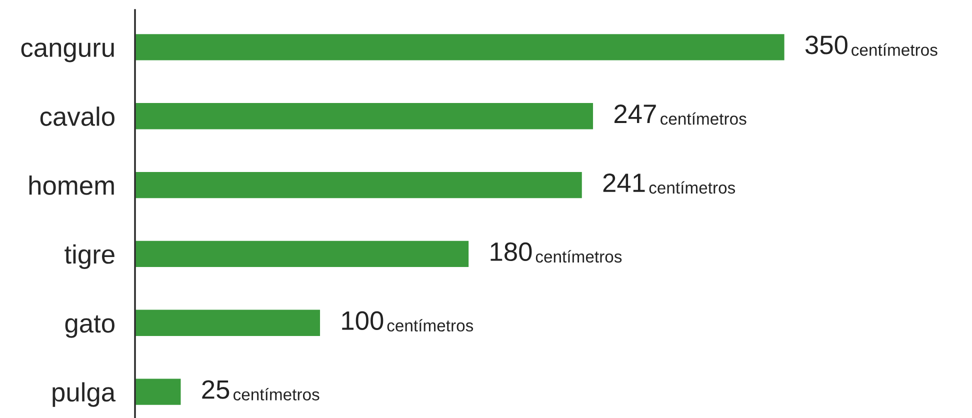 The width and height of the screenshot is (972, 418). I want to click on y-tick-label: cavalo, so click(77, 116).